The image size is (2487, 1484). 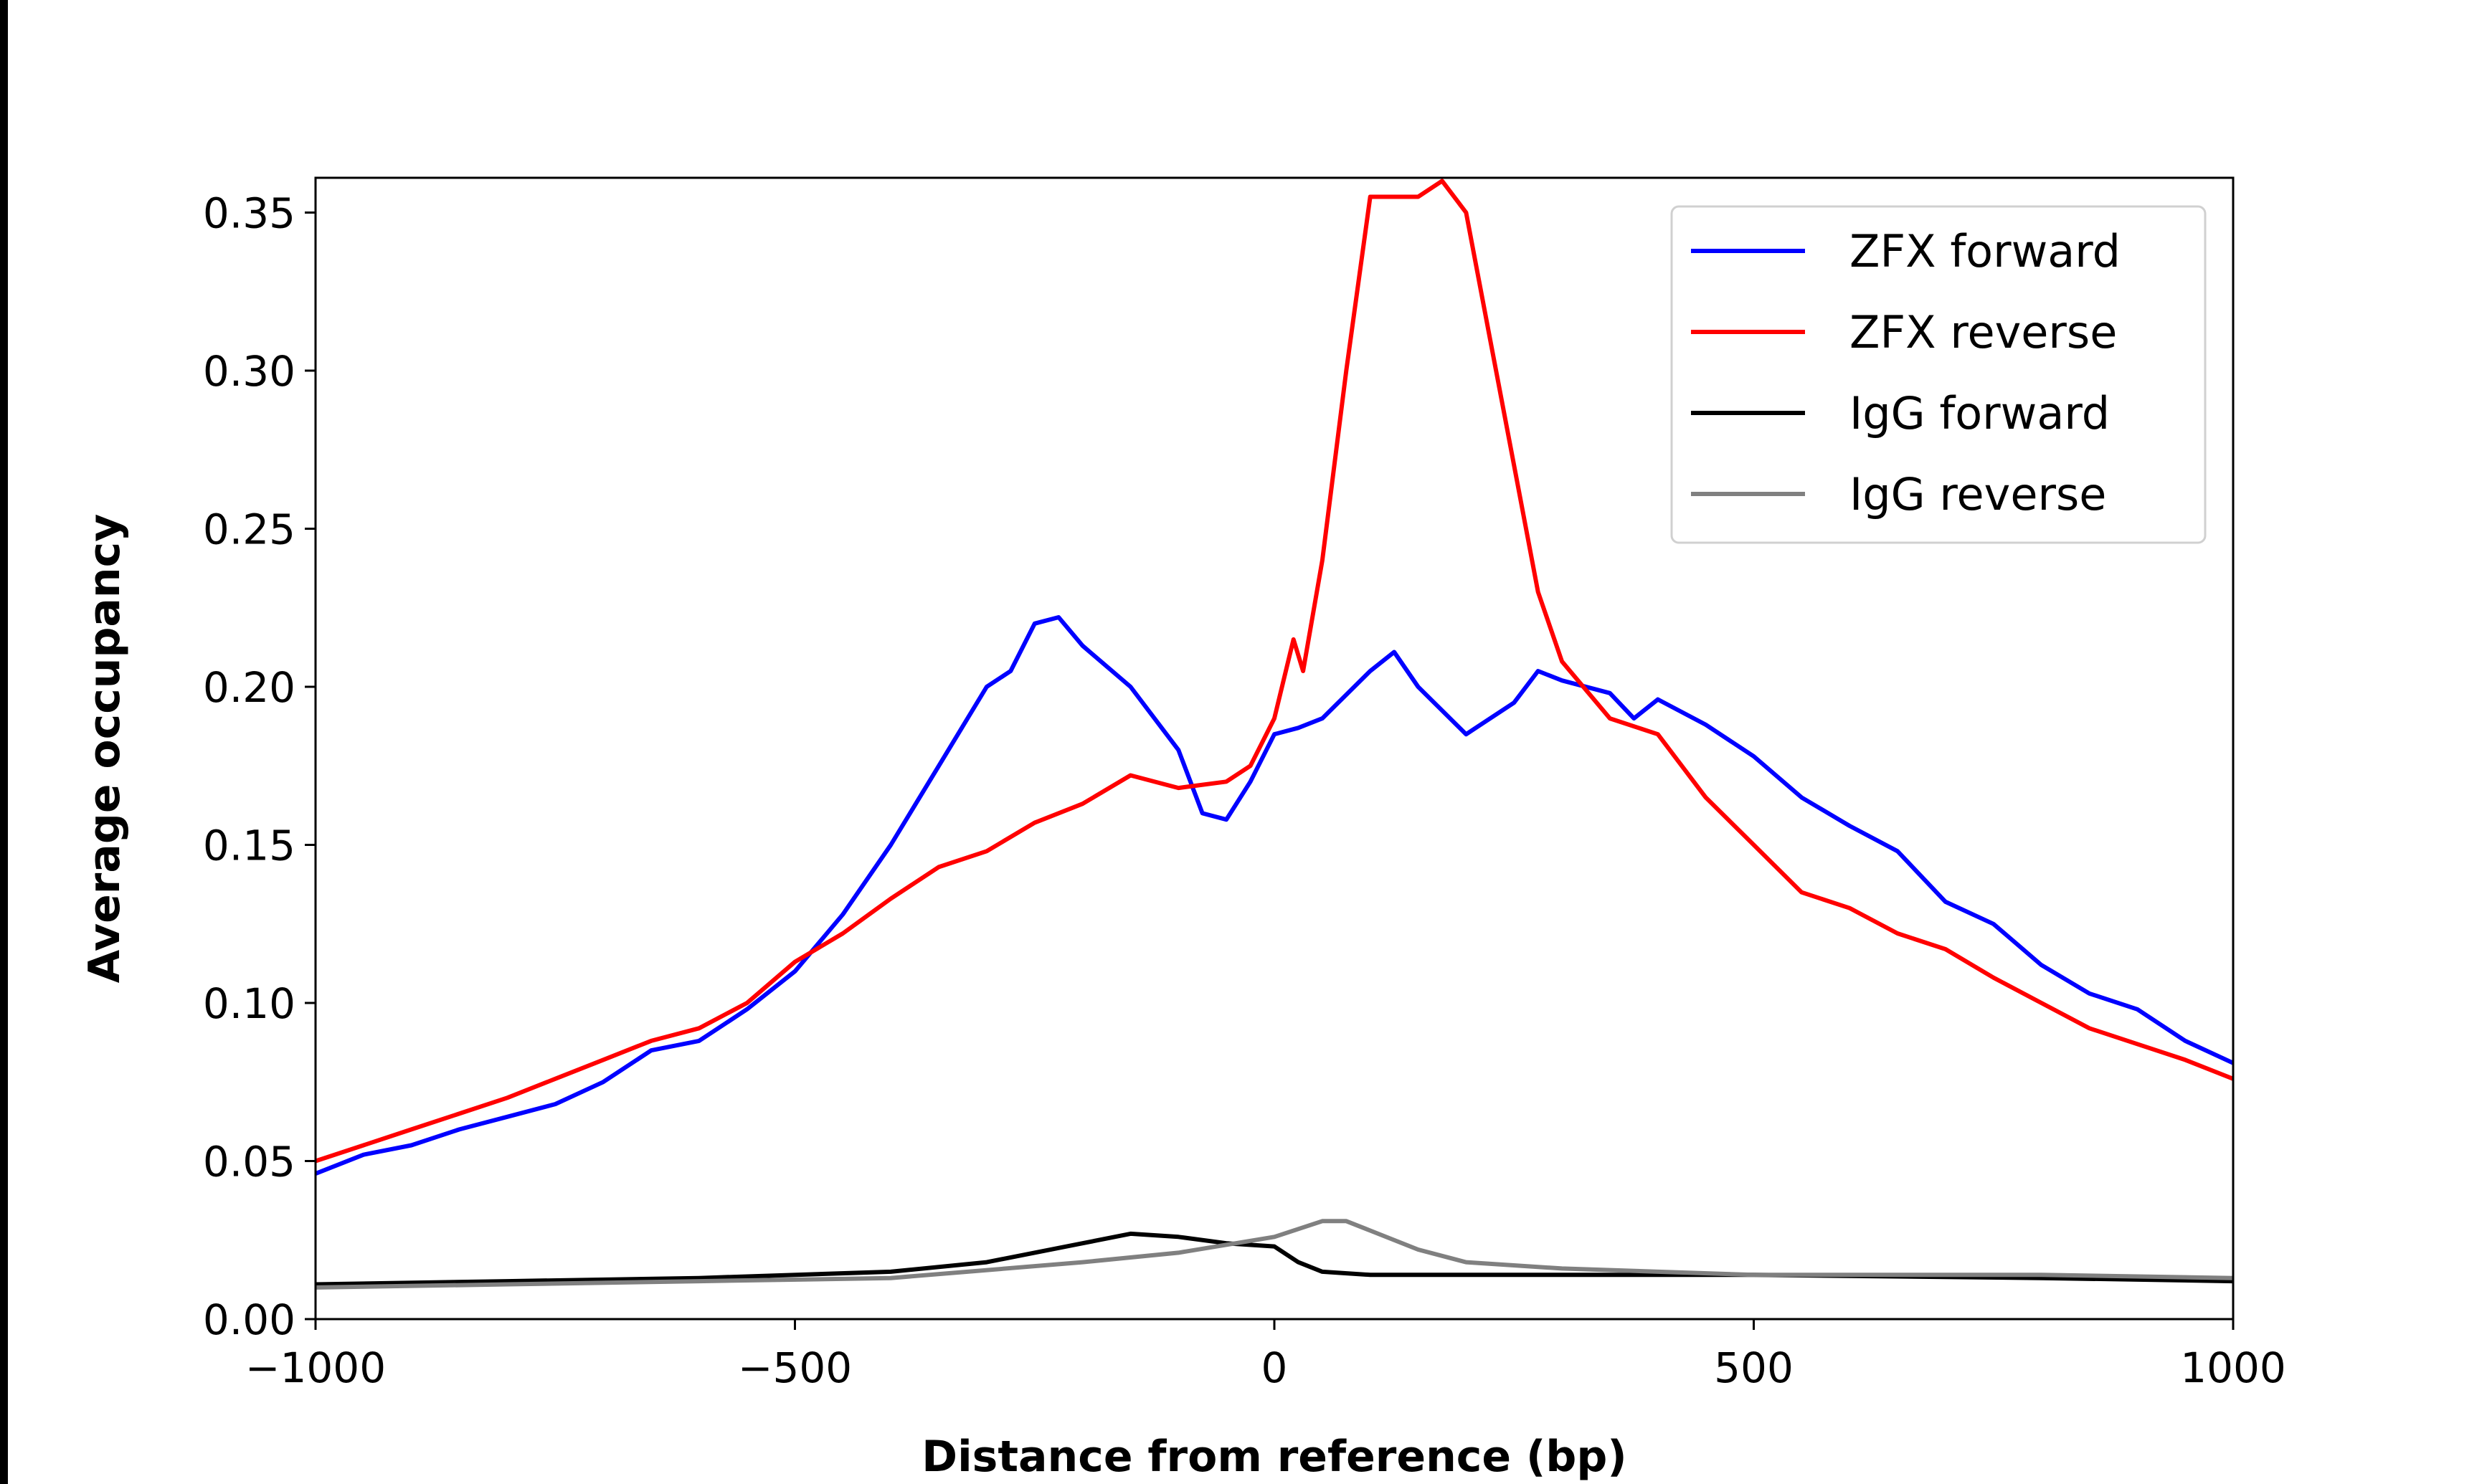 What do you see at coordinates (315, 1368) in the screenshot?
I see `x-tick-label: −1000` at bounding box center [315, 1368].